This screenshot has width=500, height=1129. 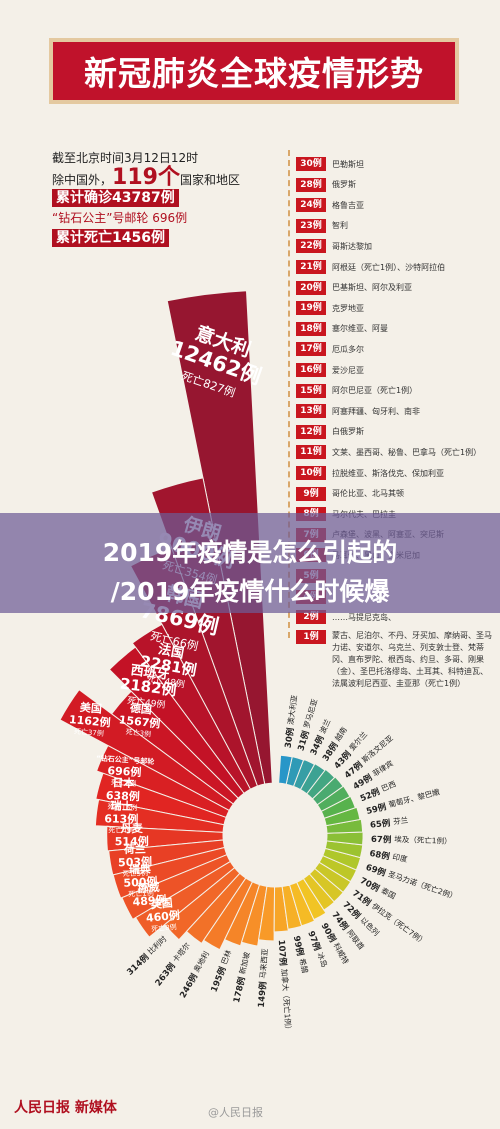 What do you see at coordinates (311, 328) in the screenshot?
I see `rank-badge: 18例` at bounding box center [311, 328].